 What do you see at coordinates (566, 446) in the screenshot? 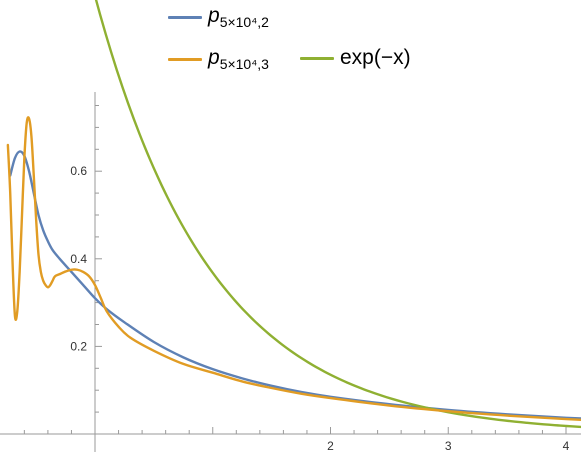
I see `x-tick-label: 4` at bounding box center [566, 446].